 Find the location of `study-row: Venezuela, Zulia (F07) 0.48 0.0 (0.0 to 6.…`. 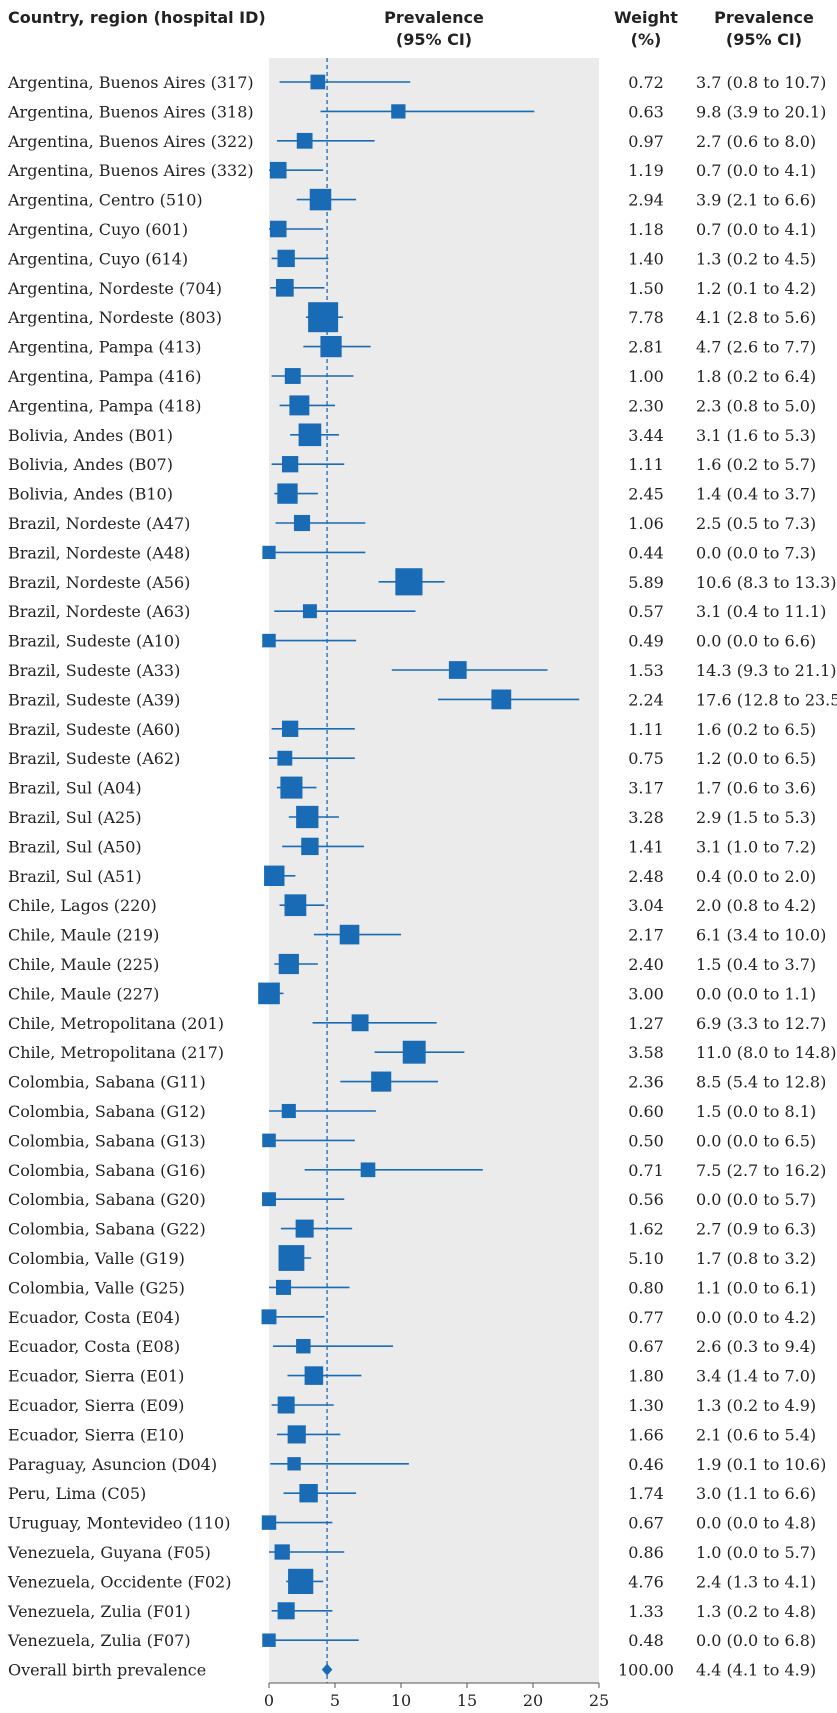

study-row: Venezuela, Zulia (F07) 0.48 0.0 (0.0 to 6.… is located at coordinates (411, 1640).